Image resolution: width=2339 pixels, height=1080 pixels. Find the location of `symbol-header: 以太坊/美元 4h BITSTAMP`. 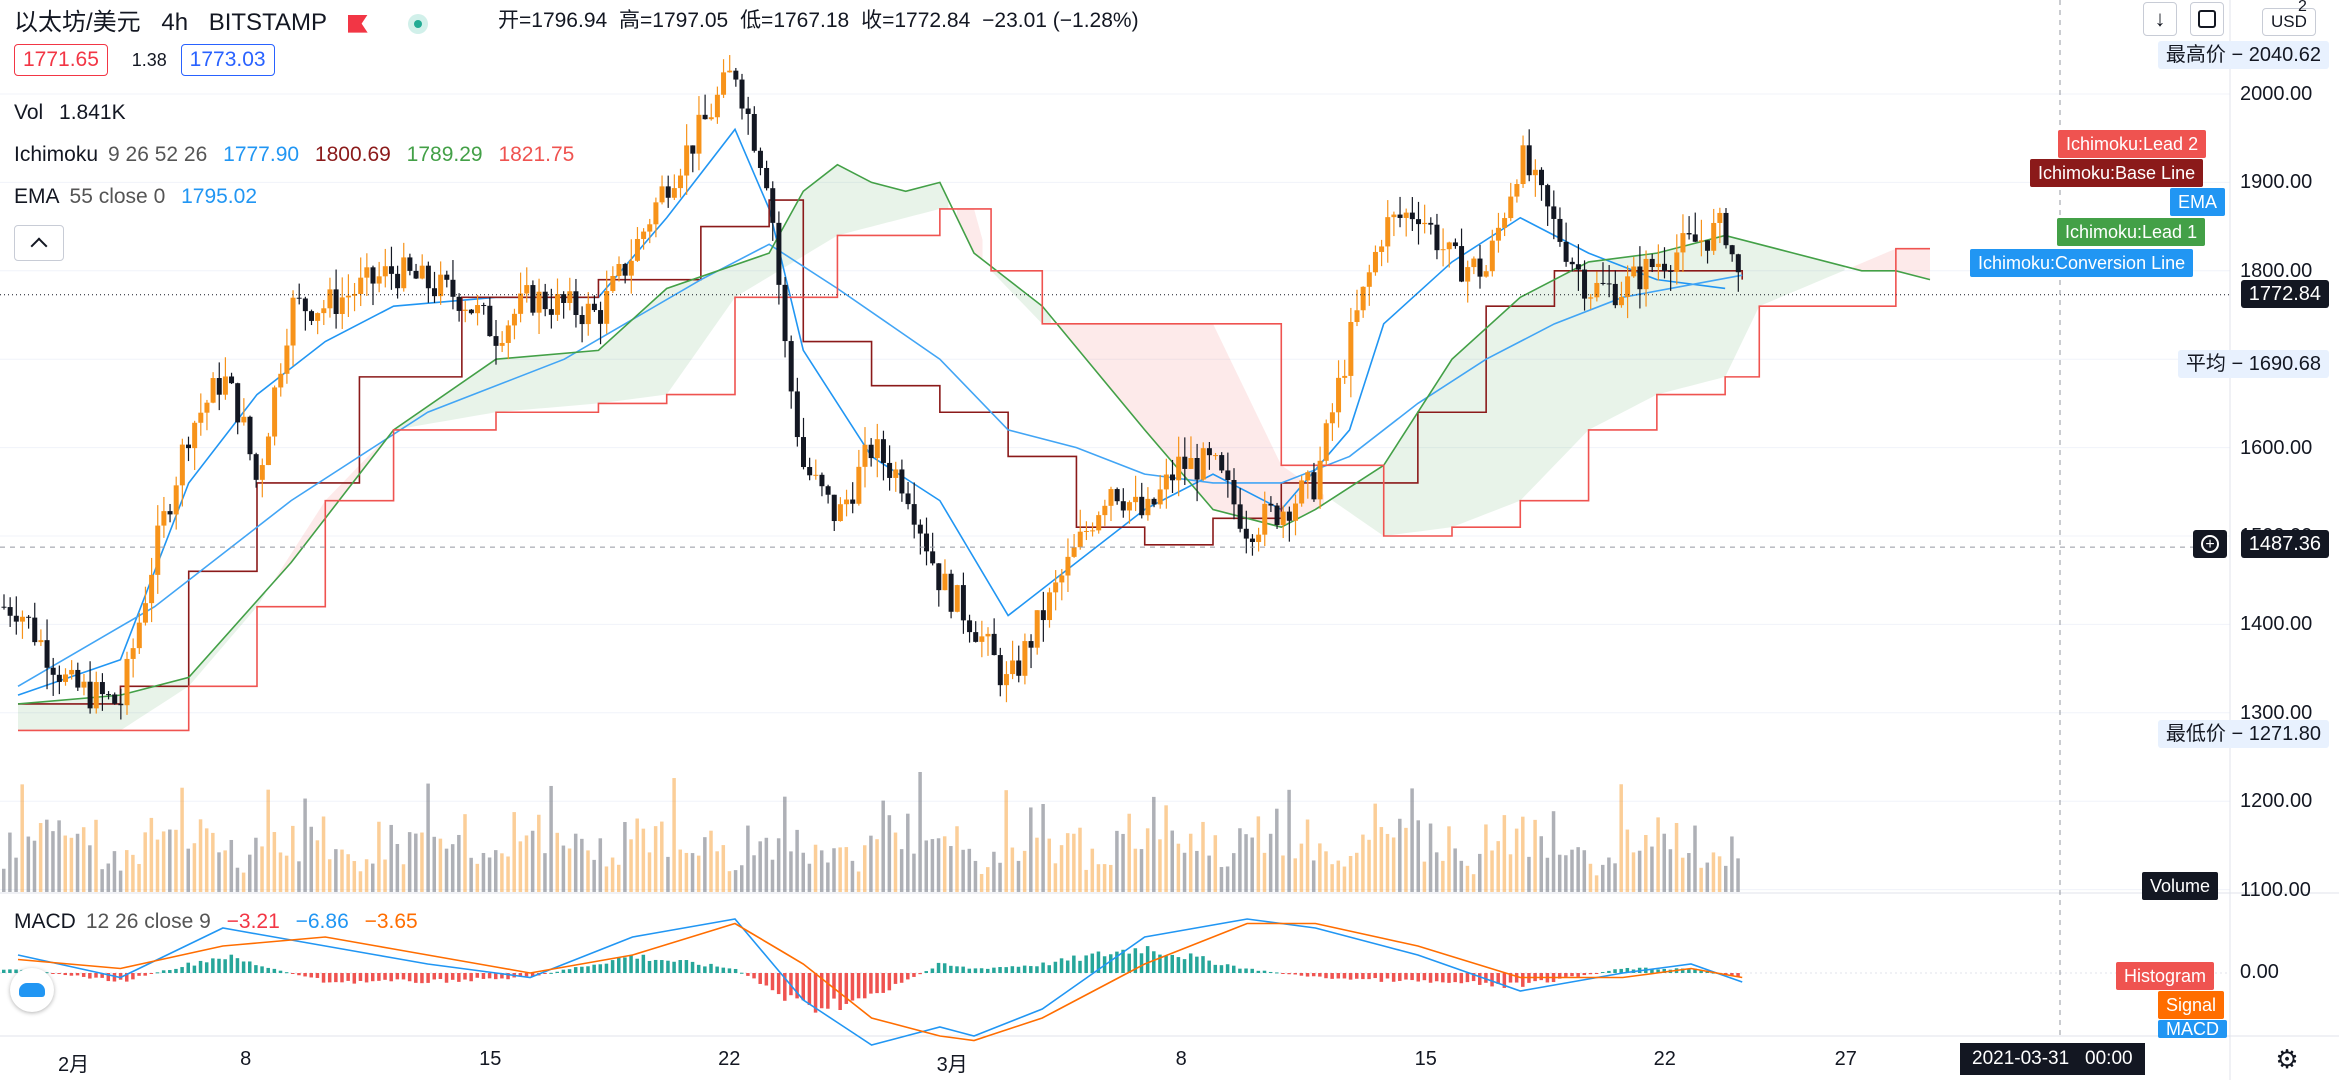

symbol-header: 以太坊/美元 4h BITSTAMP is located at coordinates (228, 19).